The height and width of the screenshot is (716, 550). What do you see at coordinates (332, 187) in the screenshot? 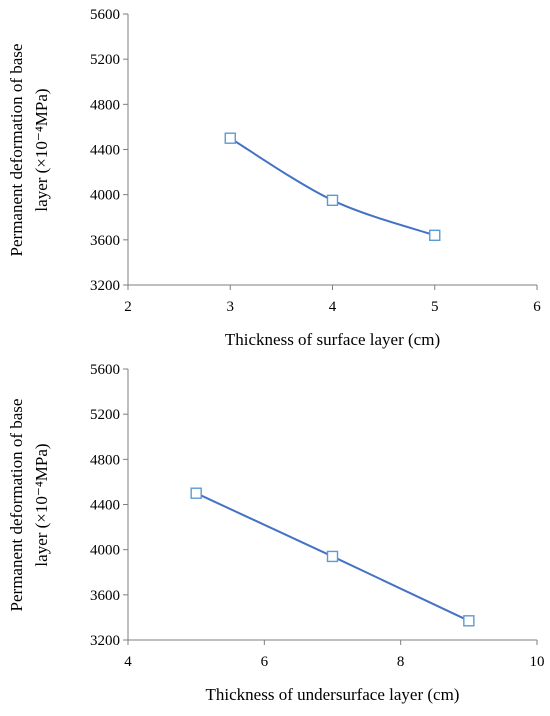
I see `series-line` at bounding box center [332, 187].